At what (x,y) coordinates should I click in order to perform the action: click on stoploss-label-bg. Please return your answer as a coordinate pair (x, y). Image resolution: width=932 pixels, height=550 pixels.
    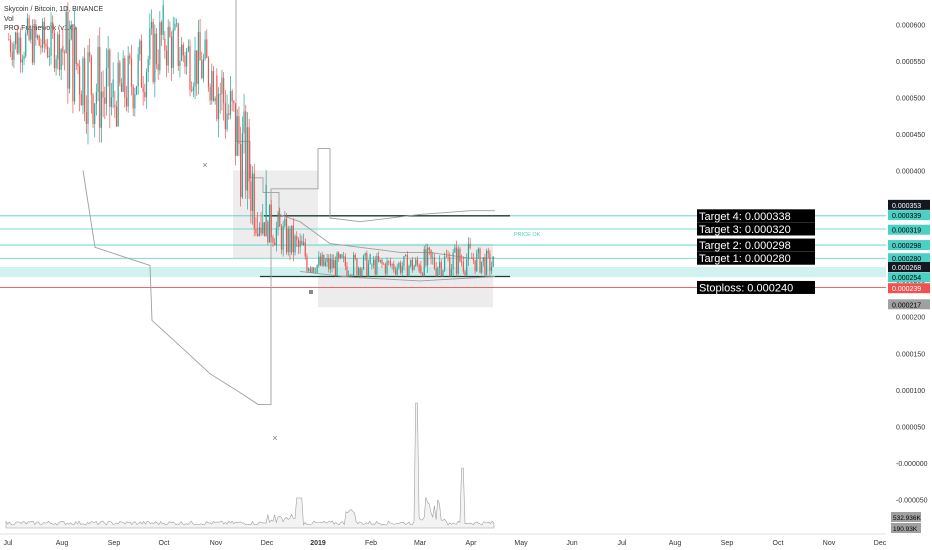
    Looking at the image, I should click on (756, 287).